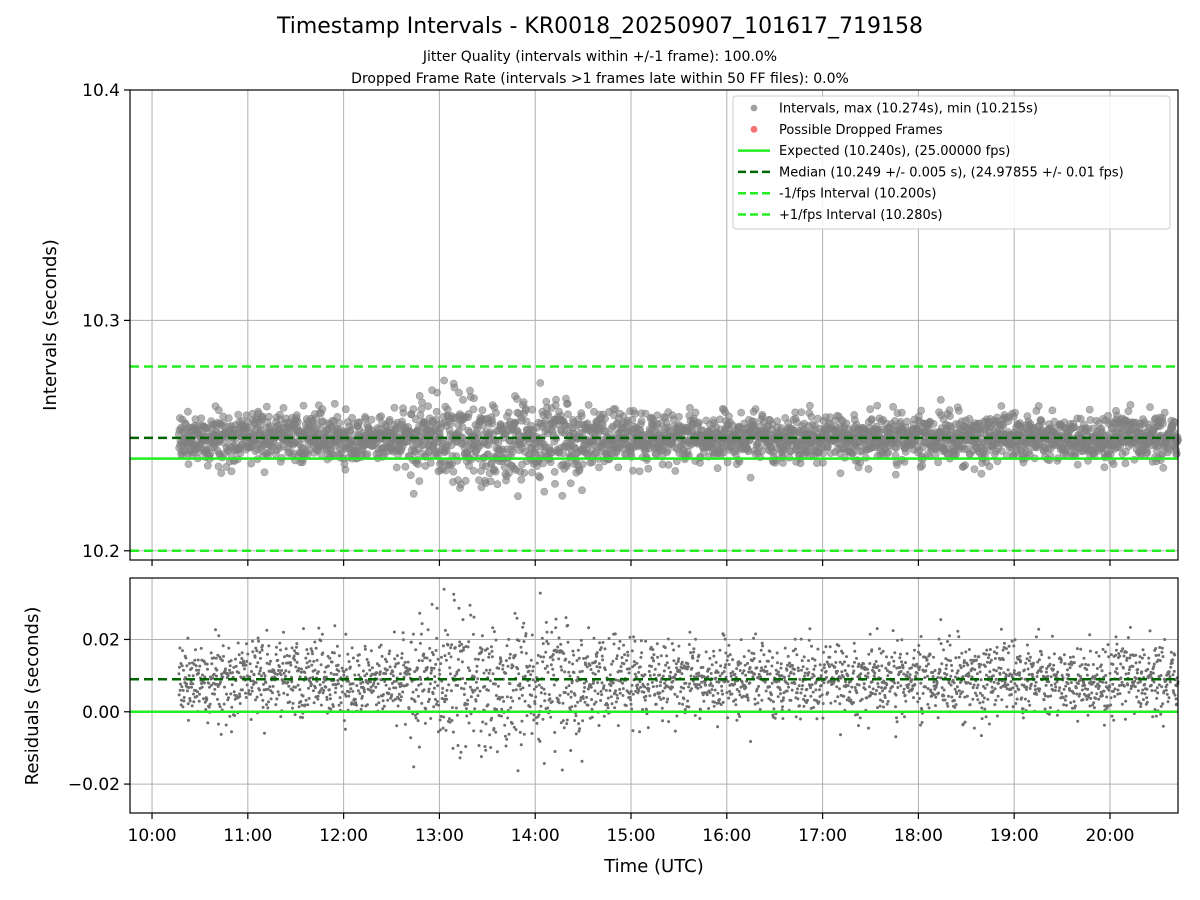 Image resolution: width=1200 pixels, height=900 pixels. I want to click on legend-marker, so click(754, 129).